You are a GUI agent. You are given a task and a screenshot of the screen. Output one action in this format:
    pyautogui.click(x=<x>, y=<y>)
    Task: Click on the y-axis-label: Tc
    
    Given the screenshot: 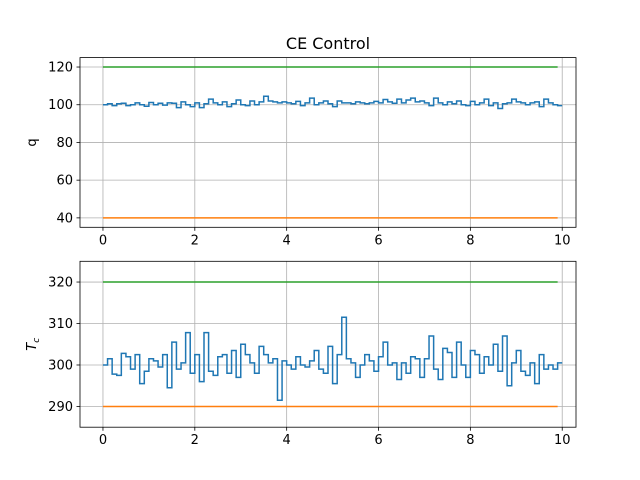 What is the action you would take?
    pyautogui.click(x=33, y=344)
    